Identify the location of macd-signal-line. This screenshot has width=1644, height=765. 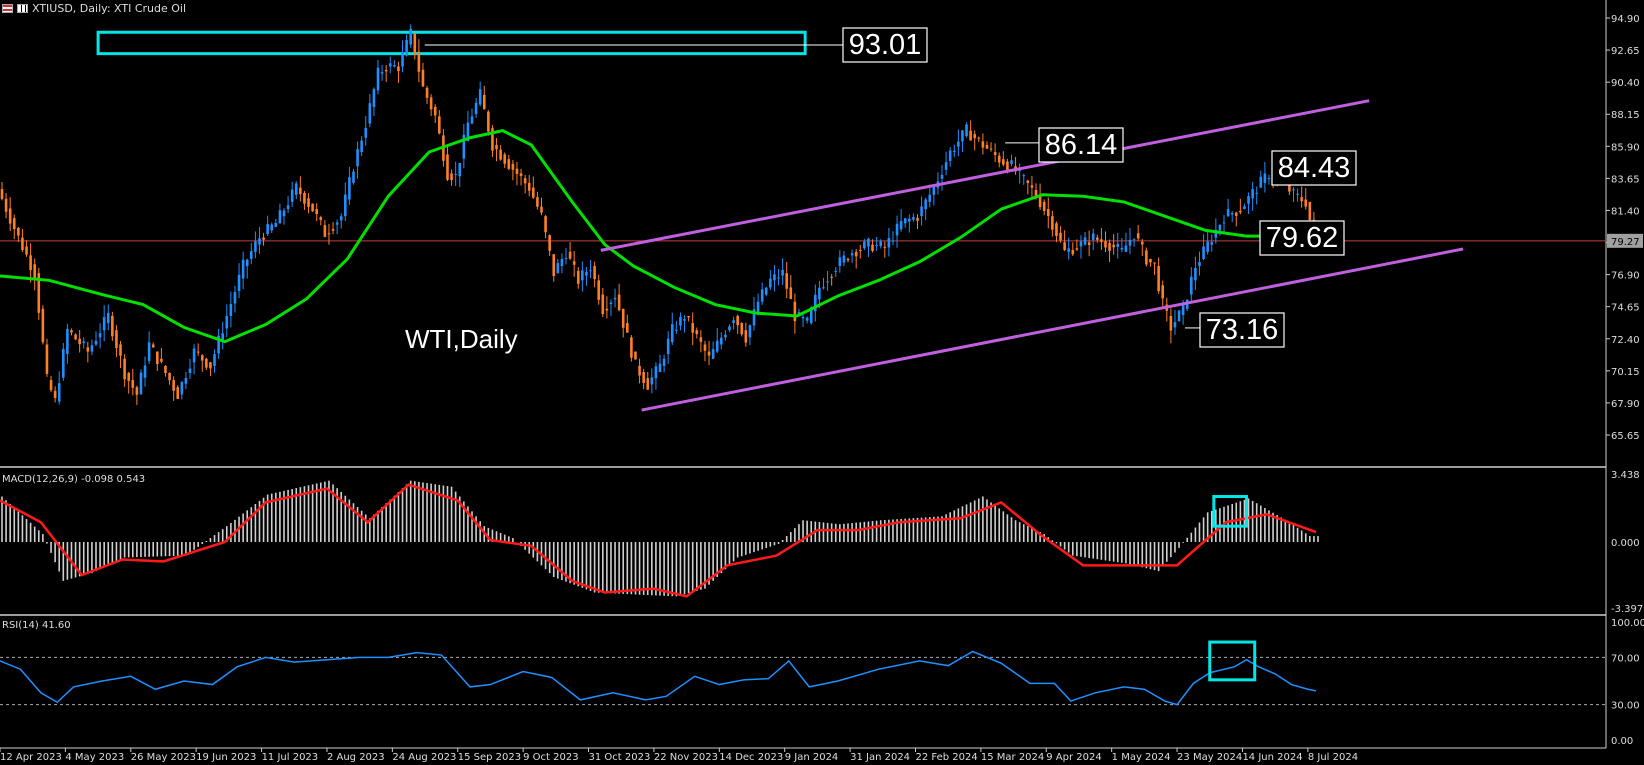
(658, 540).